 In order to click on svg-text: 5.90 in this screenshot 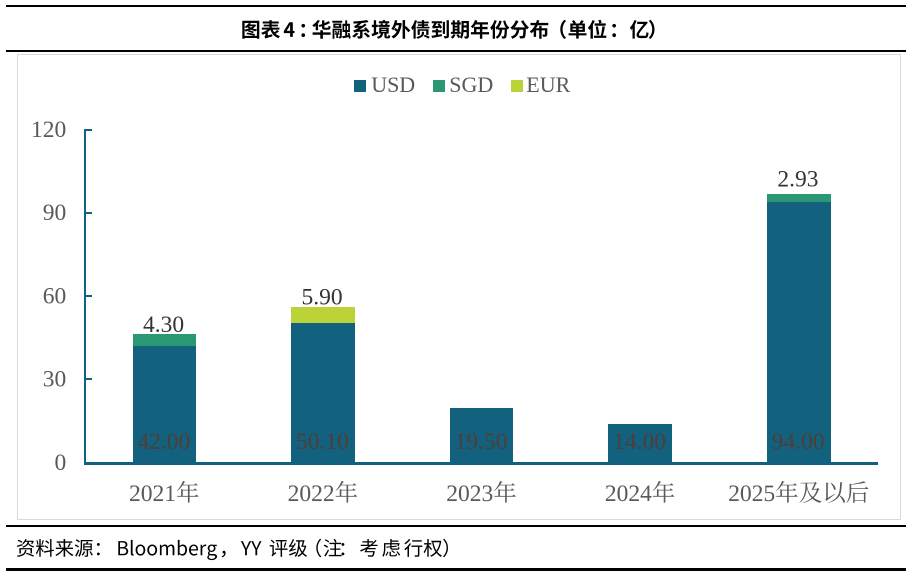, I will do `click(322, 298)`.